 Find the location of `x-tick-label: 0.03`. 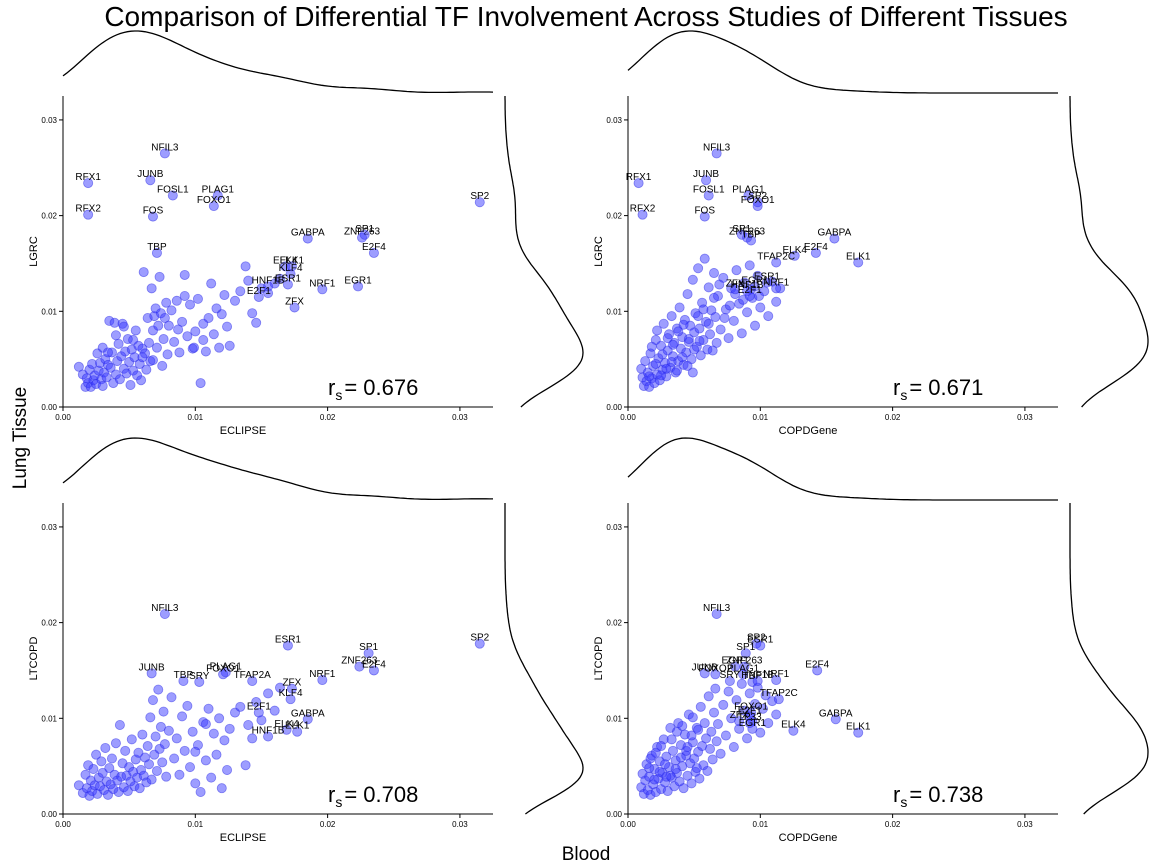

x-tick-label: 0.03 is located at coordinates (1025, 824).